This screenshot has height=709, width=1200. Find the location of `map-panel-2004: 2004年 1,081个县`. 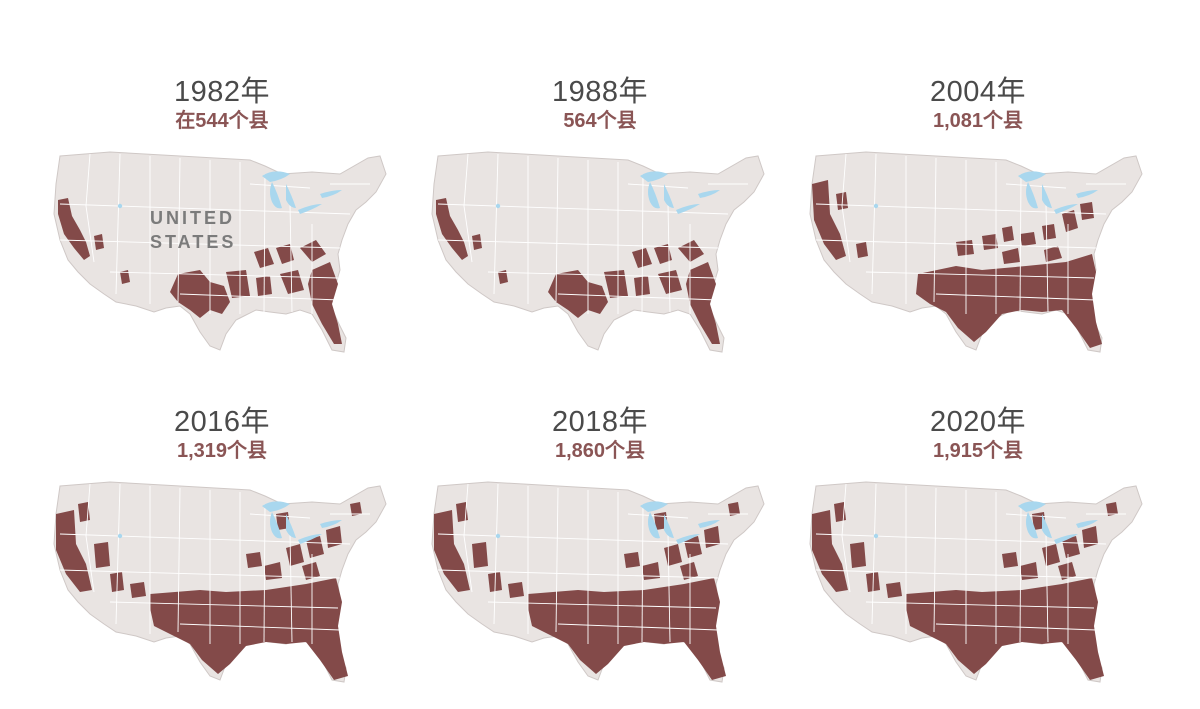

map-panel-2004: 2004年 1,081个县 is located at coordinates (978, 237).